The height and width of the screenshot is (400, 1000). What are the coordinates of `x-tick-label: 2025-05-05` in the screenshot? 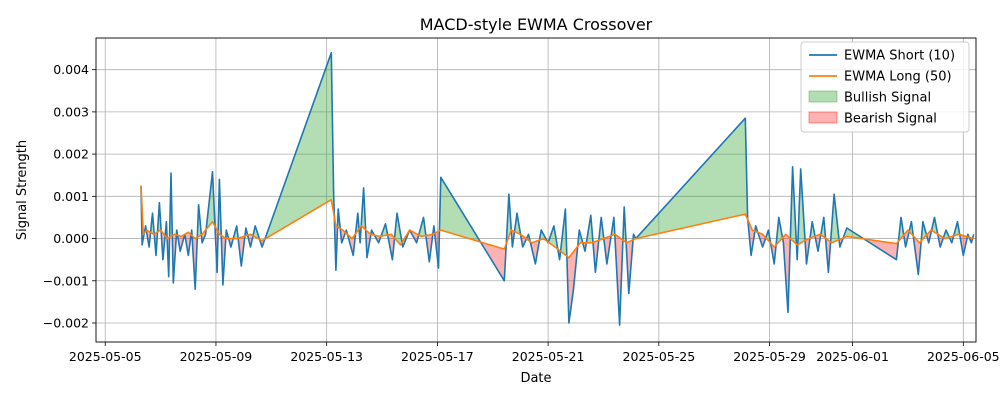 It's located at (105, 356).